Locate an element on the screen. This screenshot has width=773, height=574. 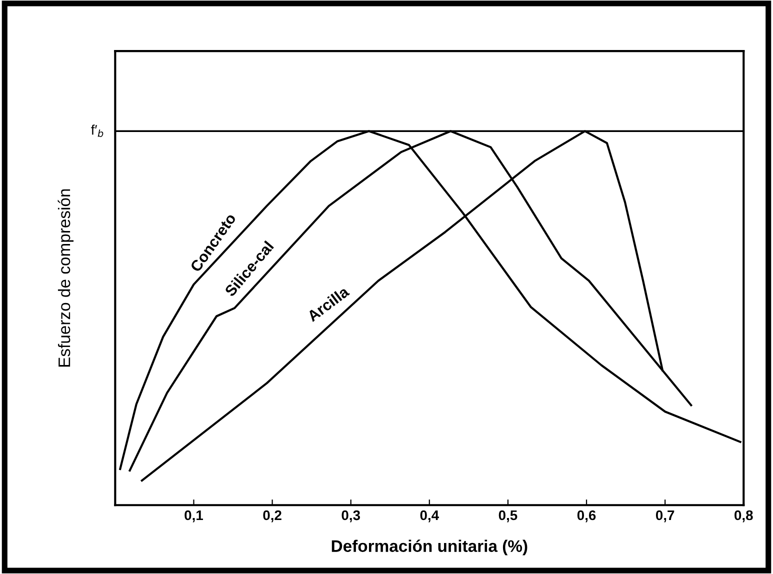
x-tick-label: 0,4 is located at coordinates (429, 516).